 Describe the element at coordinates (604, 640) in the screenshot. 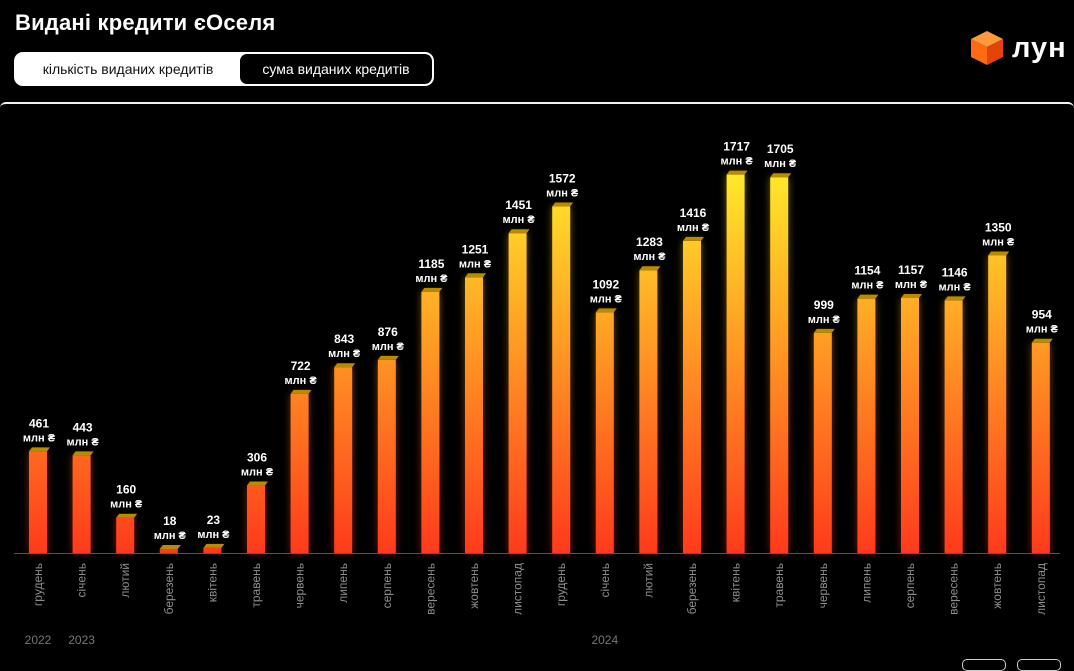

I see `year-label: 2024` at that location.